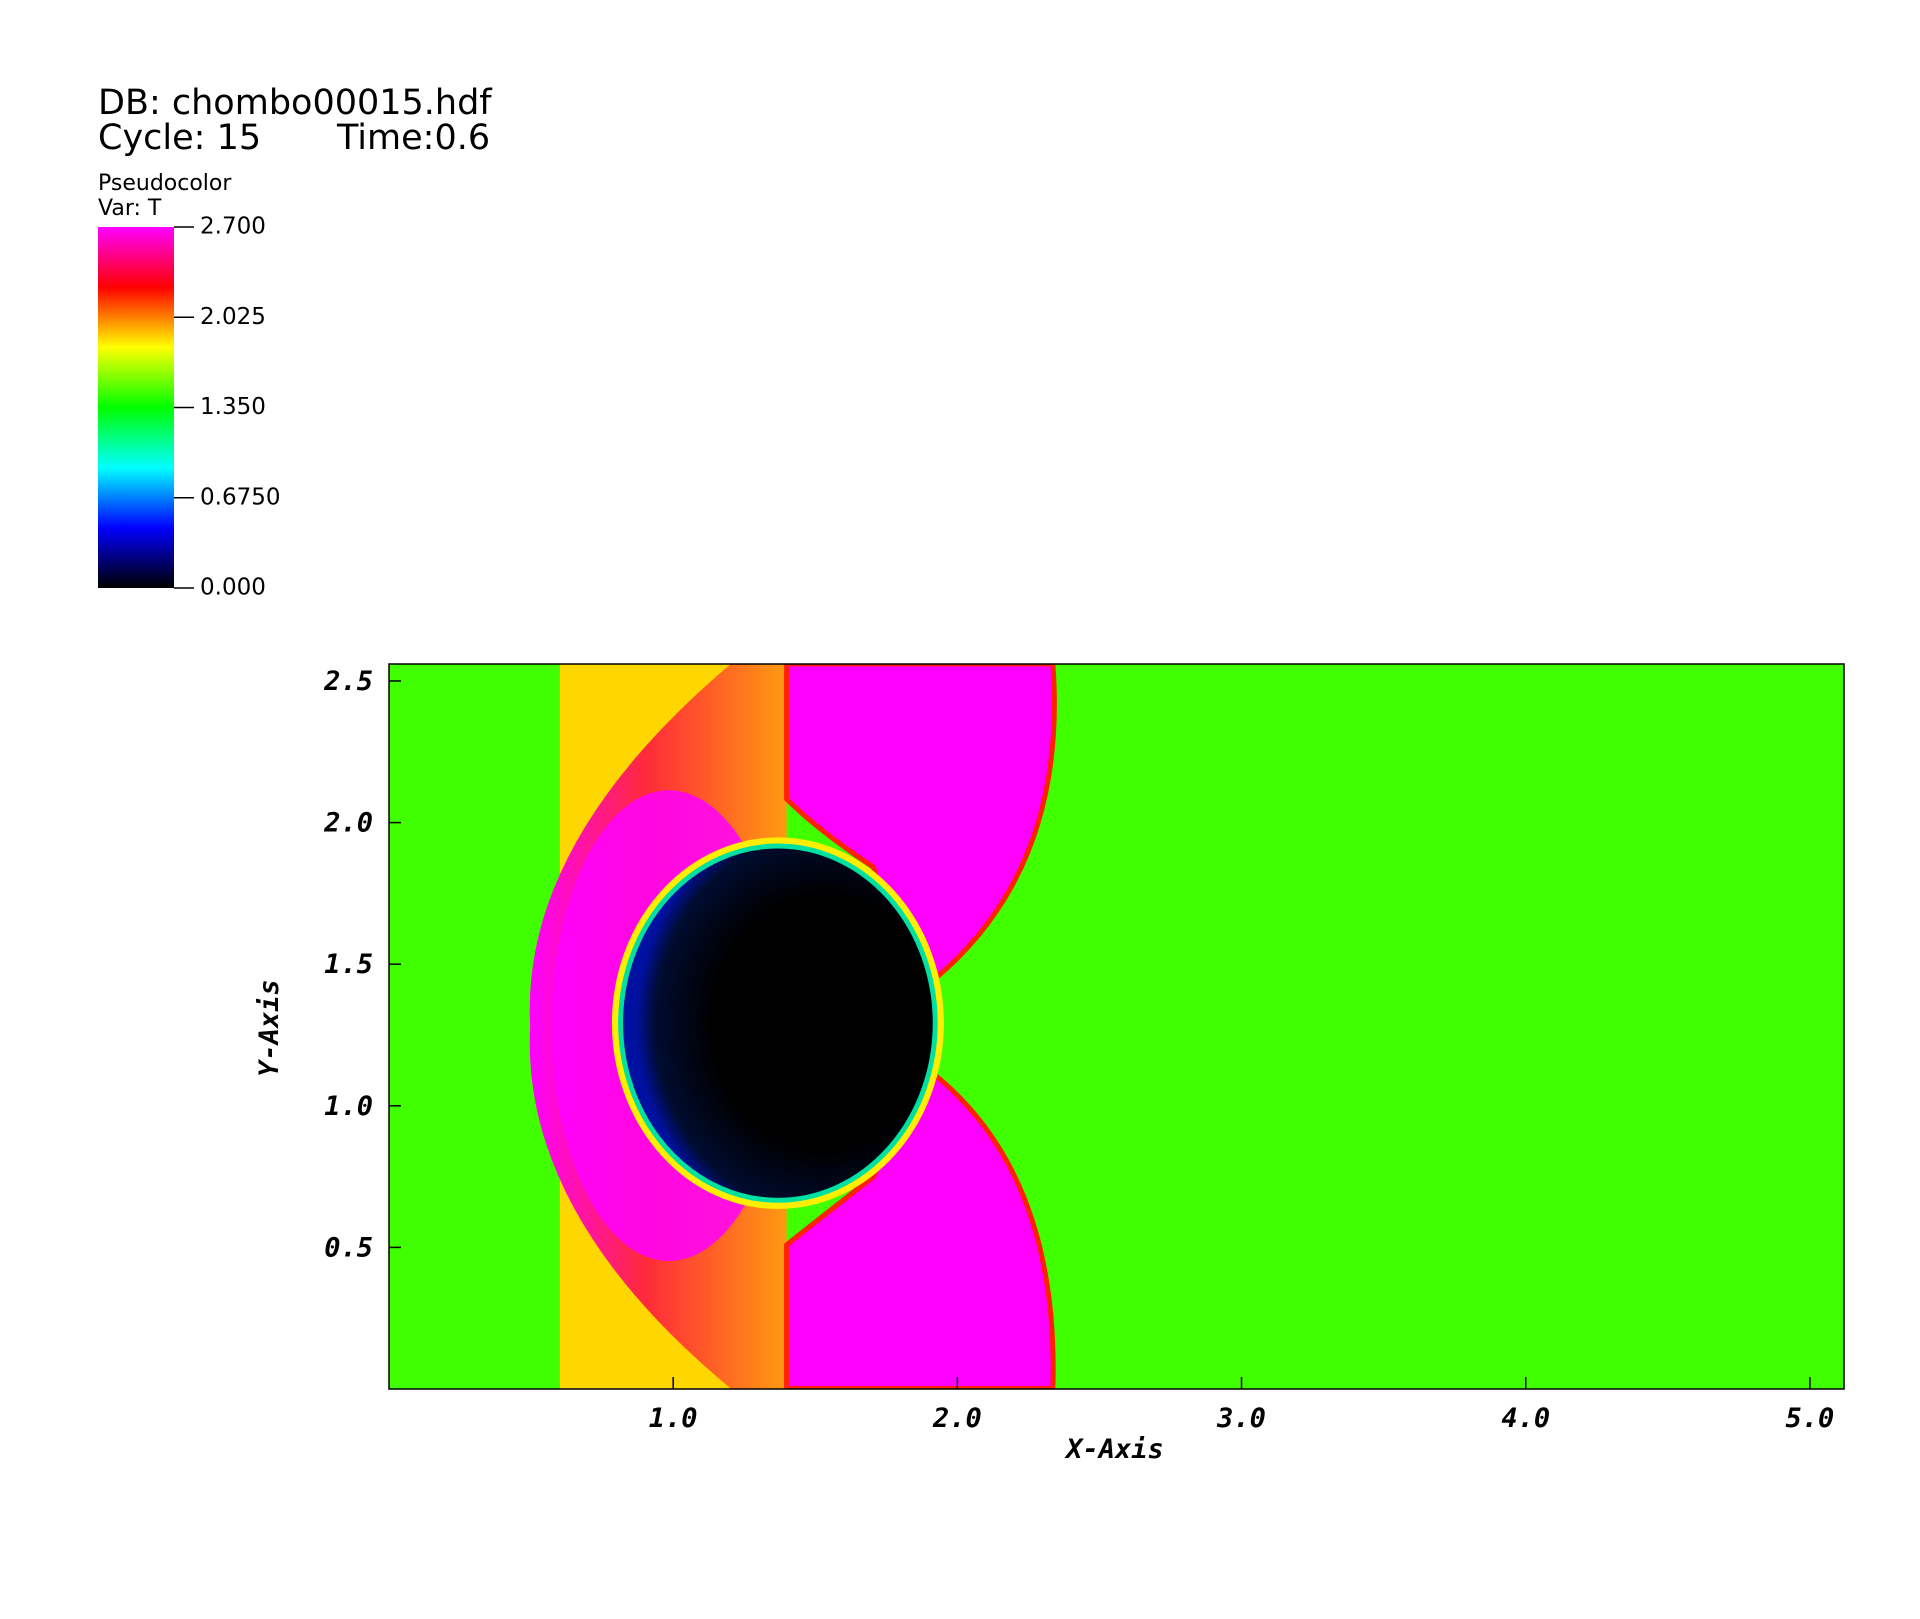 The height and width of the screenshot is (1619, 1920). What do you see at coordinates (348, 1106) in the screenshot?
I see `y-tick-label: 1.0` at bounding box center [348, 1106].